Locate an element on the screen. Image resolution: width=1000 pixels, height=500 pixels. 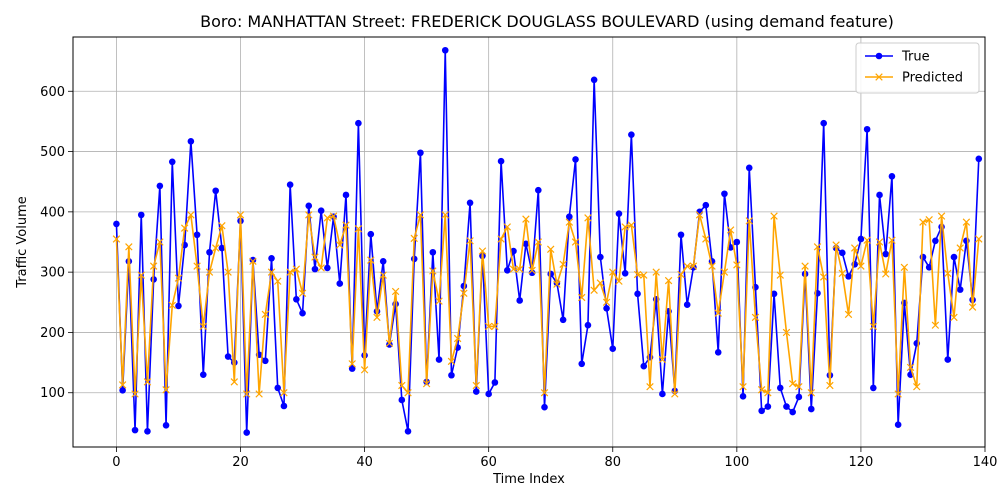
y-tick-label: 600 is located at coordinates (52, 92).